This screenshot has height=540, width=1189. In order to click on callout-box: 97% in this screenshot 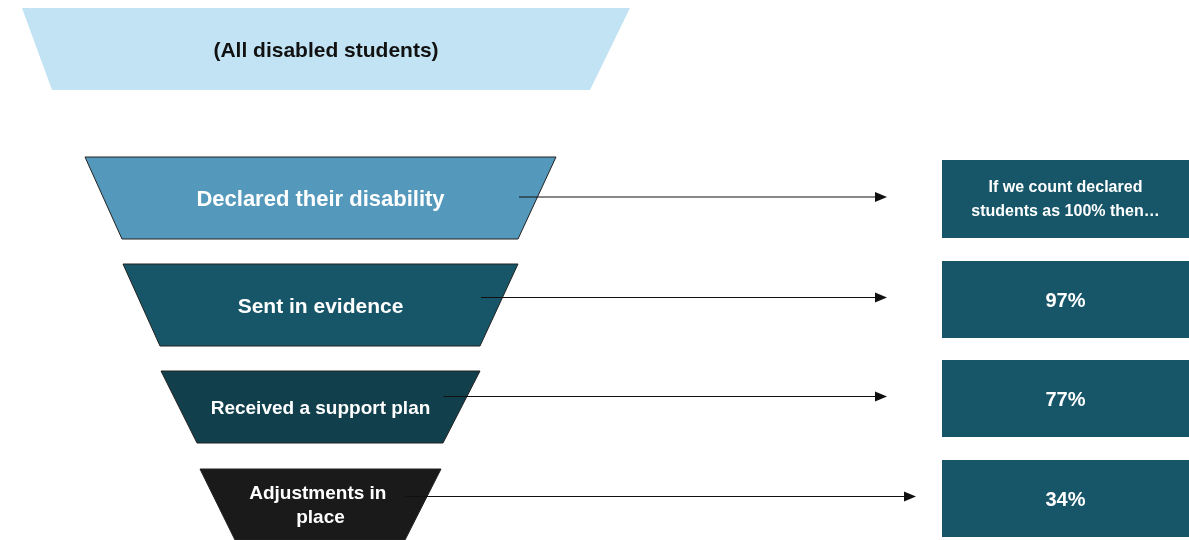, I will do `click(1065, 299)`.